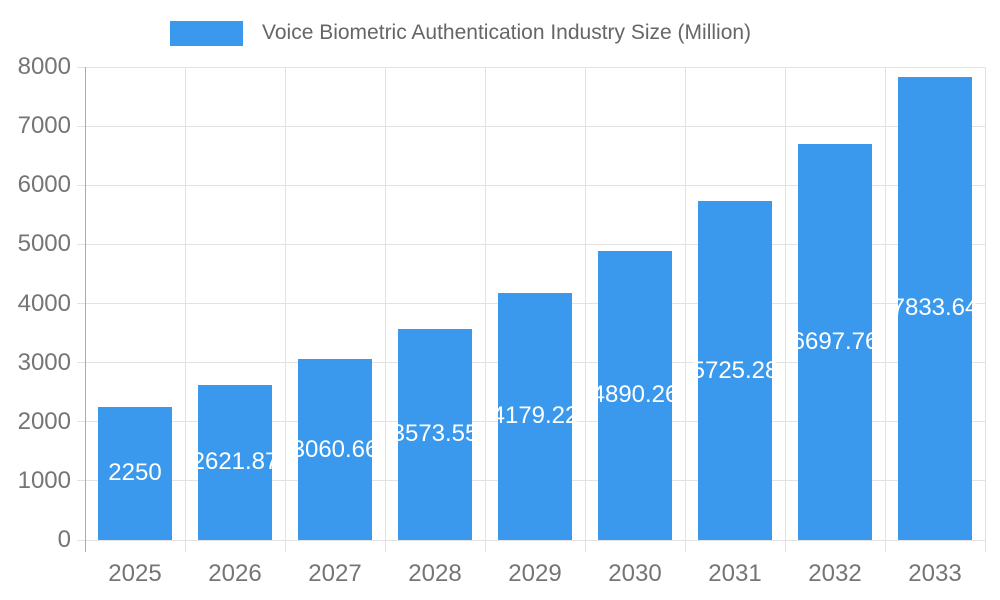 The image size is (1000, 600). What do you see at coordinates (206, 33) in the screenshot?
I see `legend-swatch` at bounding box center [206, 33].